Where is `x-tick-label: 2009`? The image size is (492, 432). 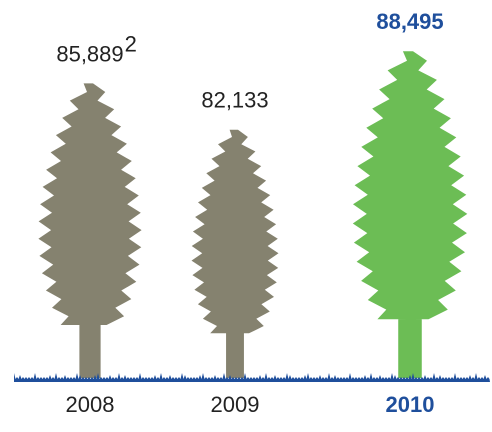 x-tick-label: 2009 is located at coordinates (235, 404).